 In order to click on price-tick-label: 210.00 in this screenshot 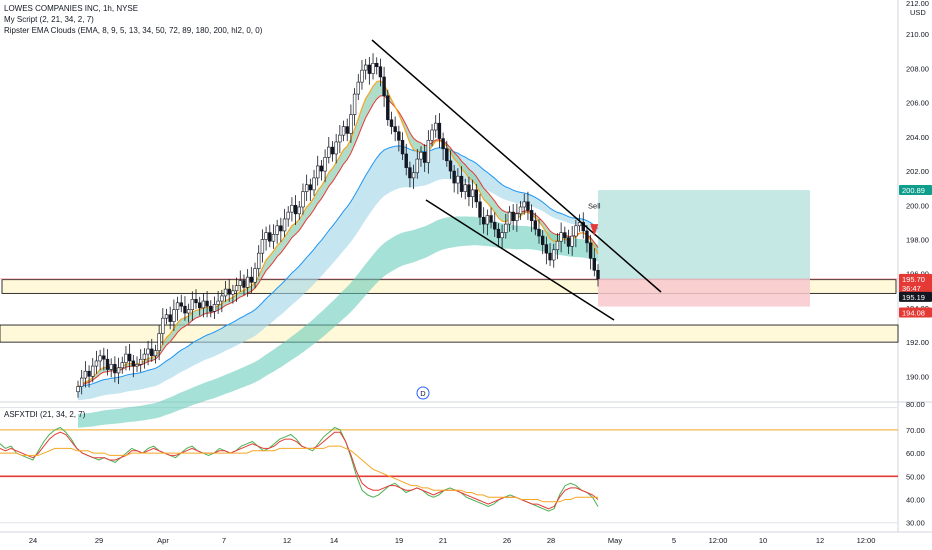, I will do `click(917, 34)`.